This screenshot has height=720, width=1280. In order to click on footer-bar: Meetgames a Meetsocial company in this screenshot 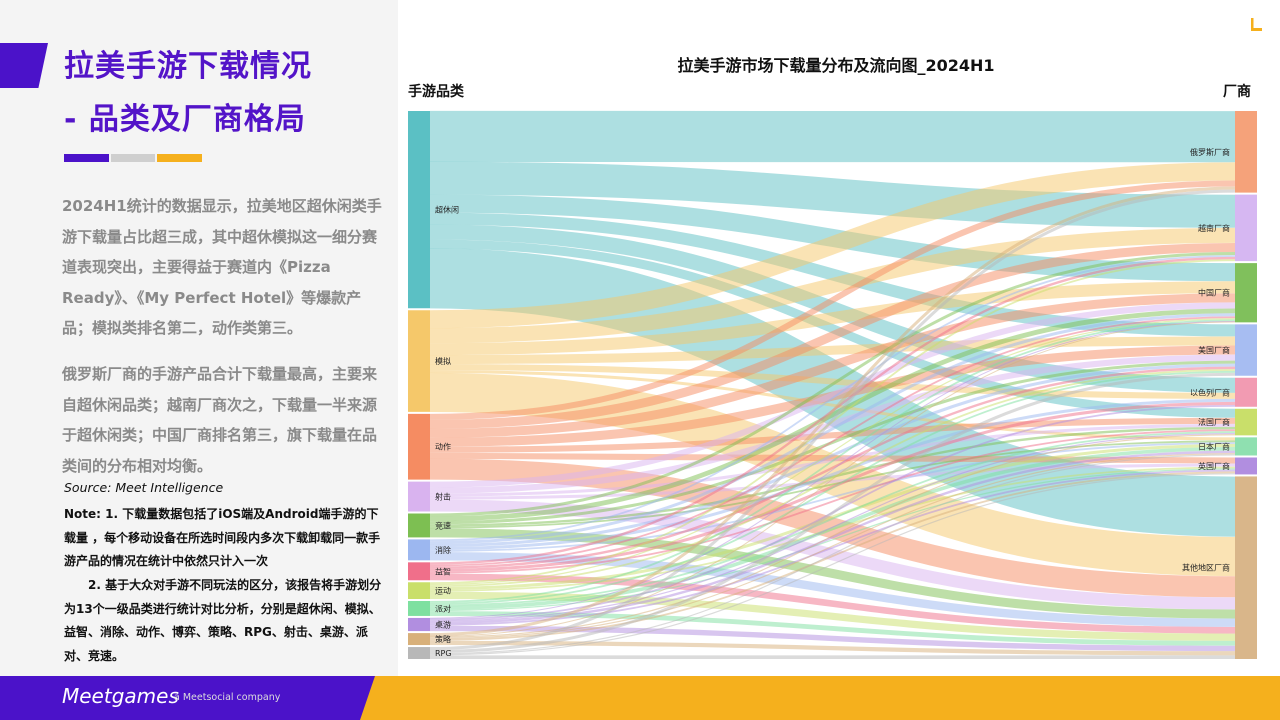, I will do `click(640, 698)`.